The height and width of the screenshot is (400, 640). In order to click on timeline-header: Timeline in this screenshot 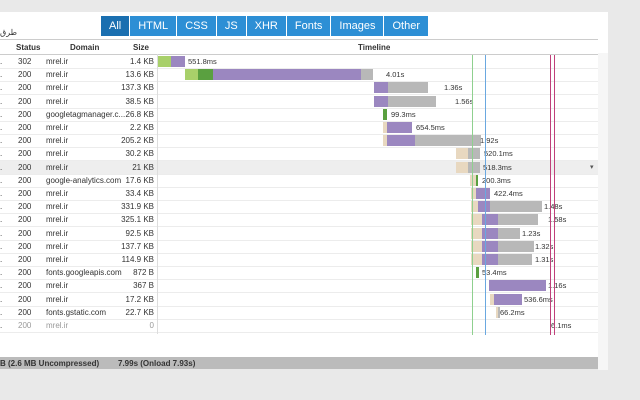, I will do `click(374, 47)`.